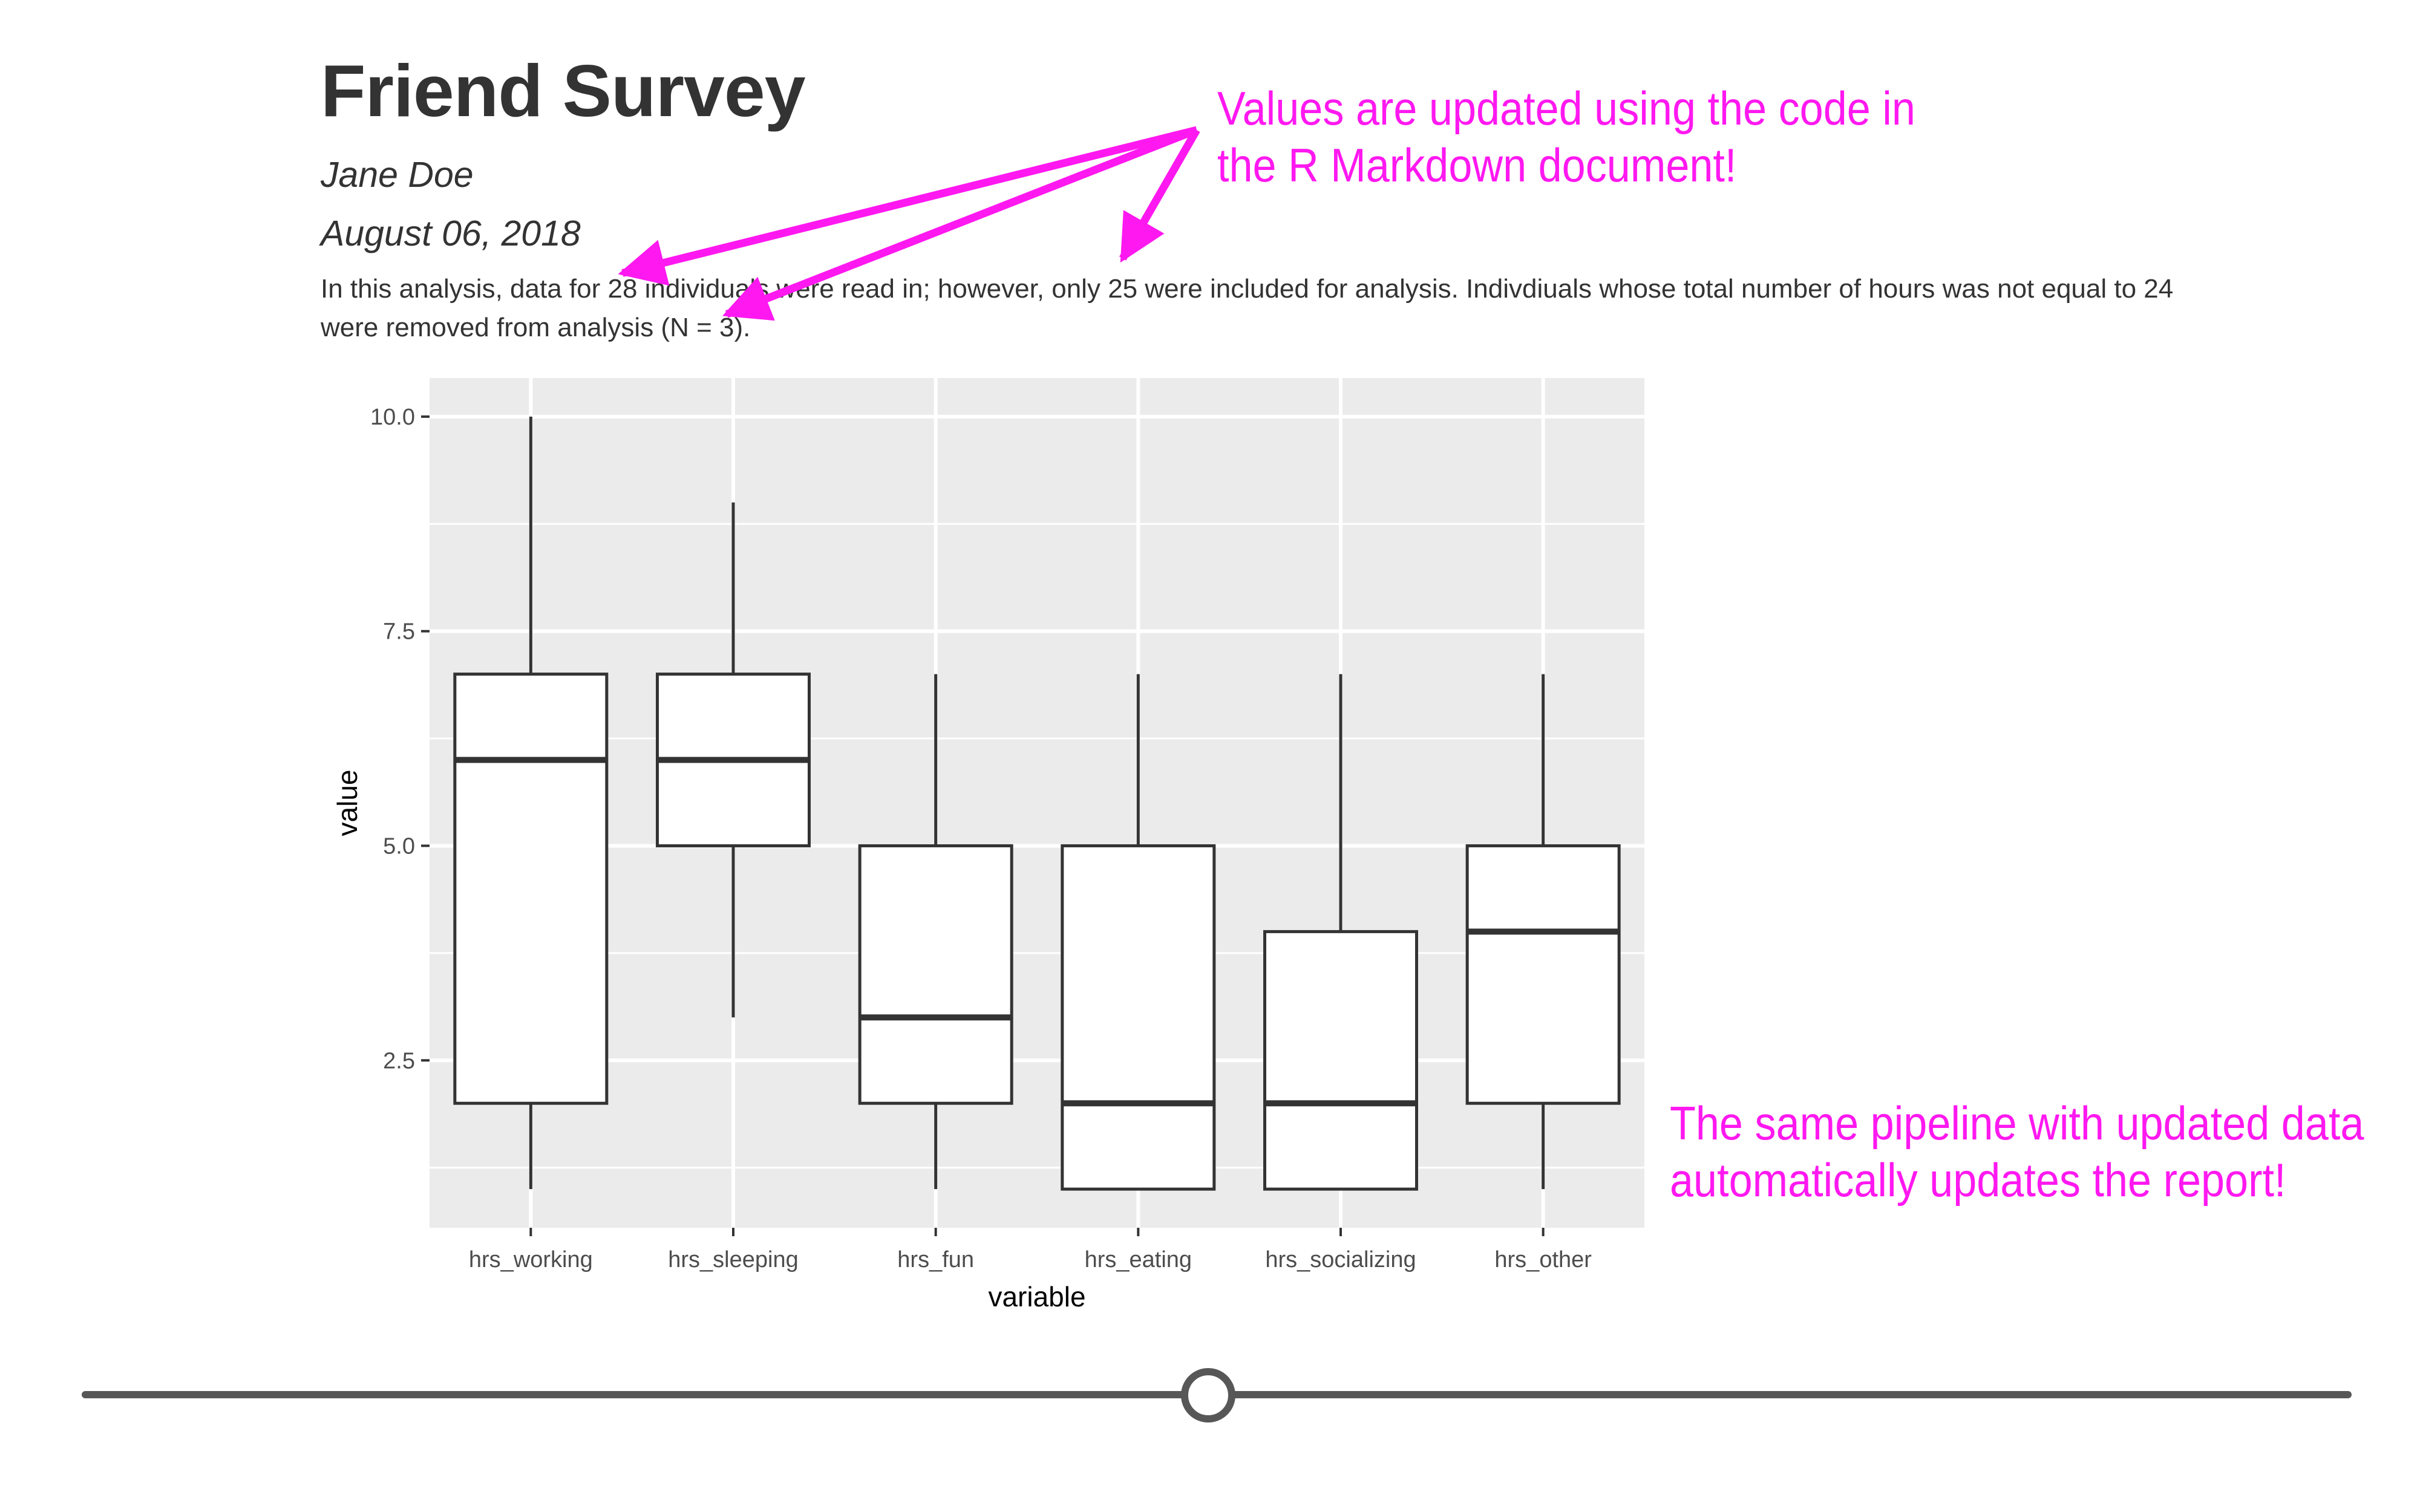  What do you see at coordinates (733, 760) in the screenshot?
I see `box-hrs_sleeping` at bounding box center [733, 760].